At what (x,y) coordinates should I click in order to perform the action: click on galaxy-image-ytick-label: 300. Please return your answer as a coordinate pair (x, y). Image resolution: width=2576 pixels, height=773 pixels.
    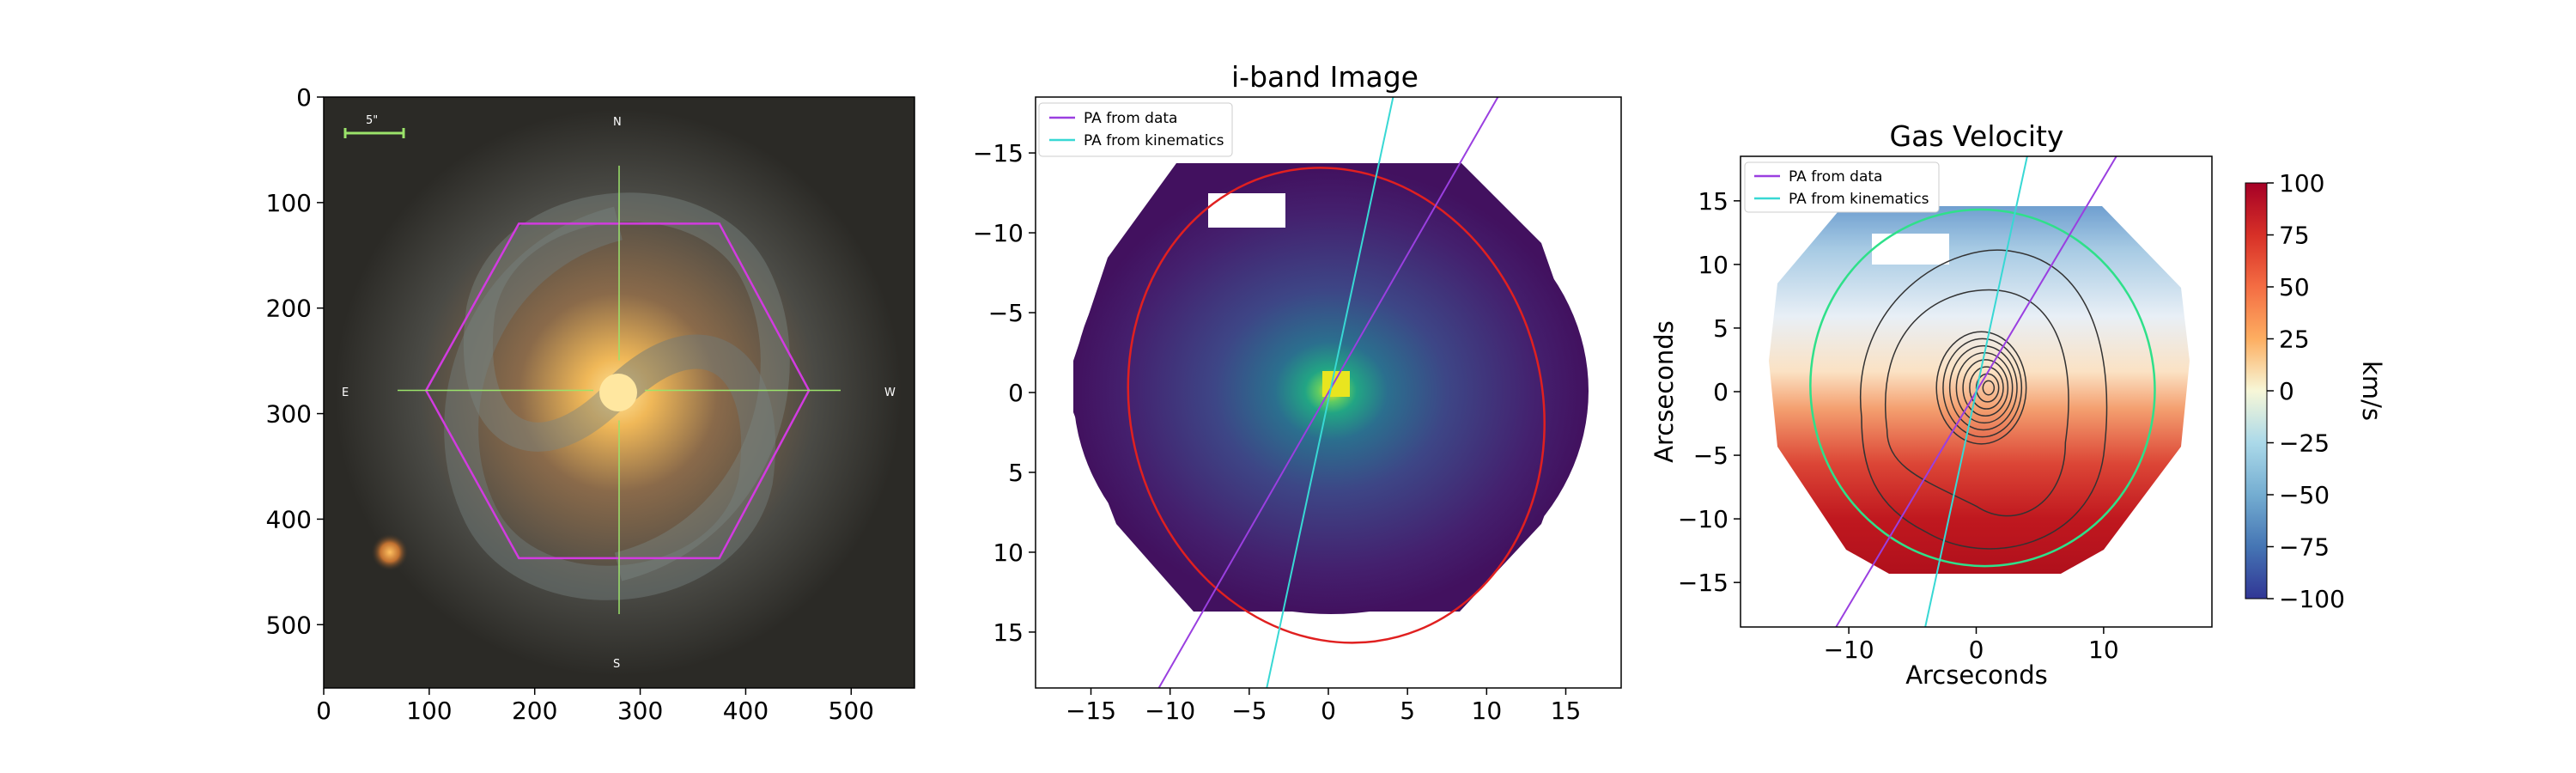
    Looking at the image, I should click on (289, 414).